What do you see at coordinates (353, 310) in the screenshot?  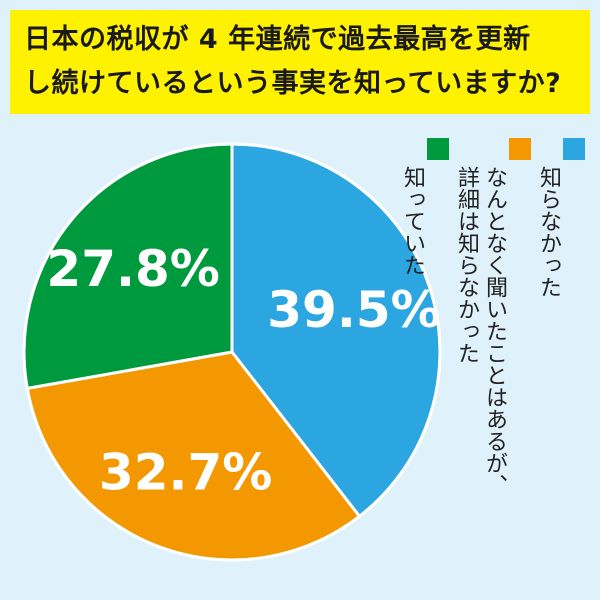 I see `slice-label-not-known: 39.5%` at bounding box center [353, 310].